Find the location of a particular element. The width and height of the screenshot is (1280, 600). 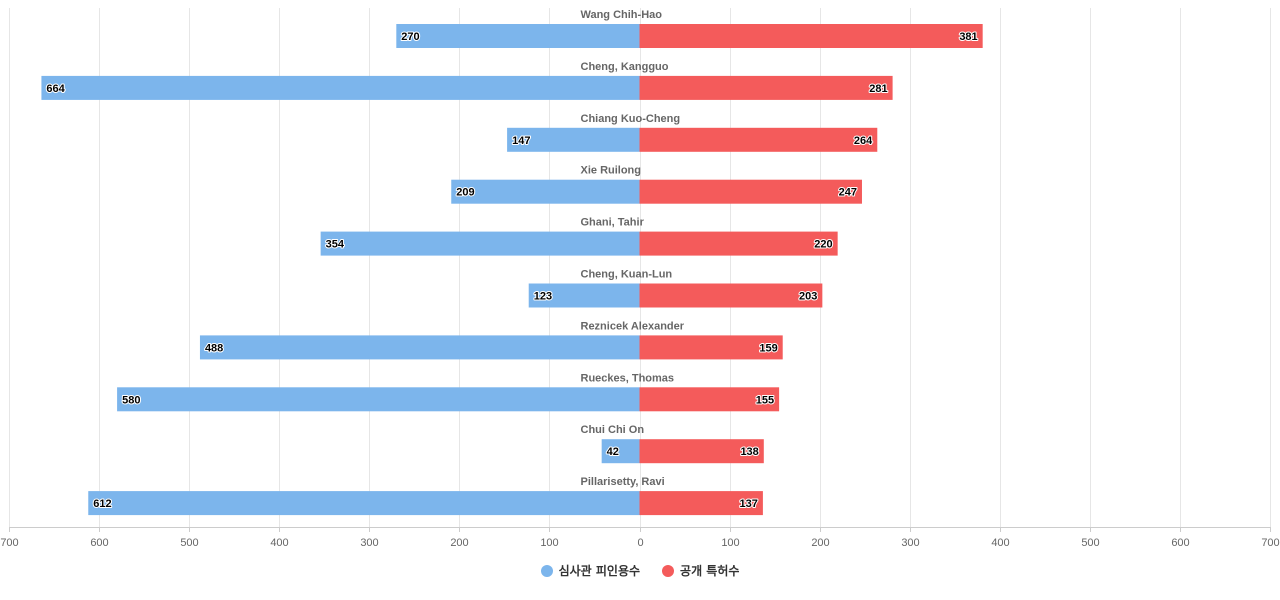

data-label-right-series: 137 is located at coordinates (749, 504).